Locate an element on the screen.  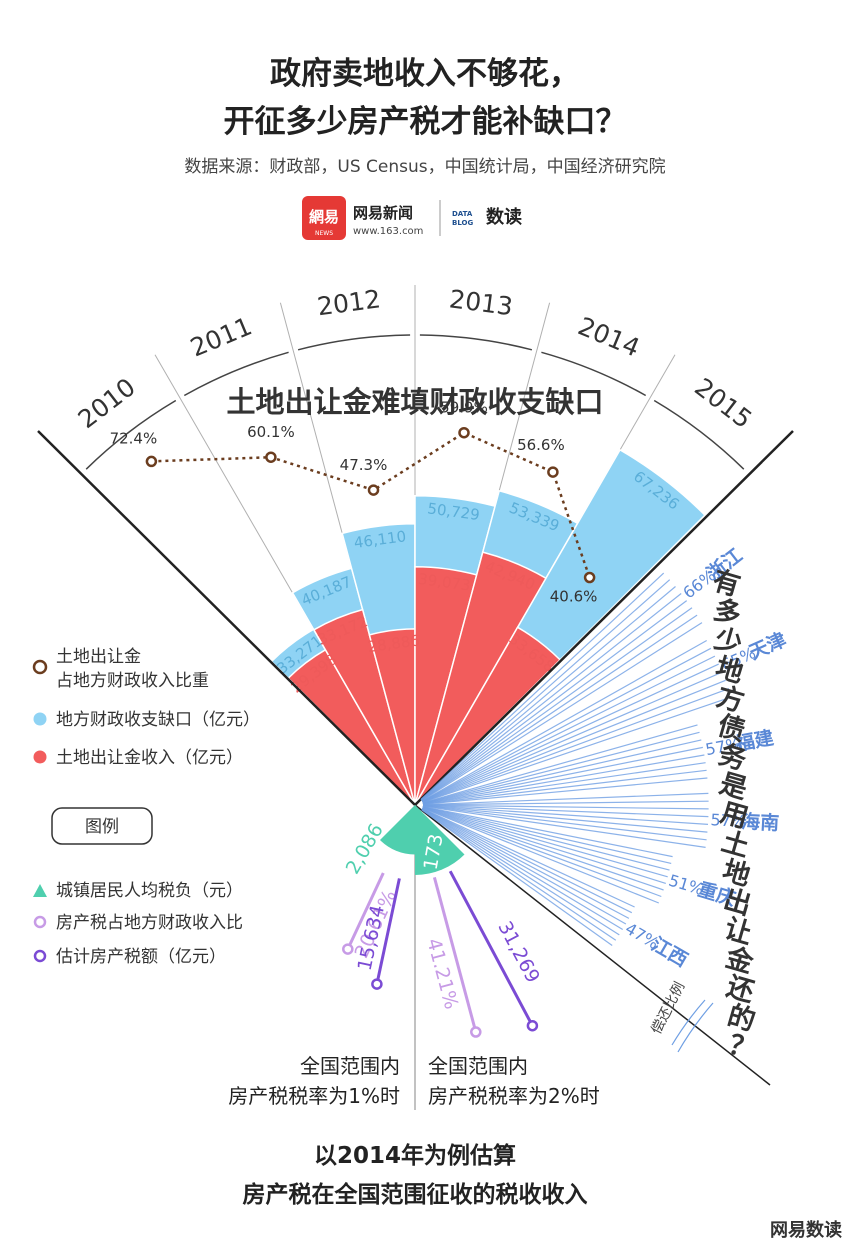
debt-value-label: 57% is located at coordinates (728, 820).